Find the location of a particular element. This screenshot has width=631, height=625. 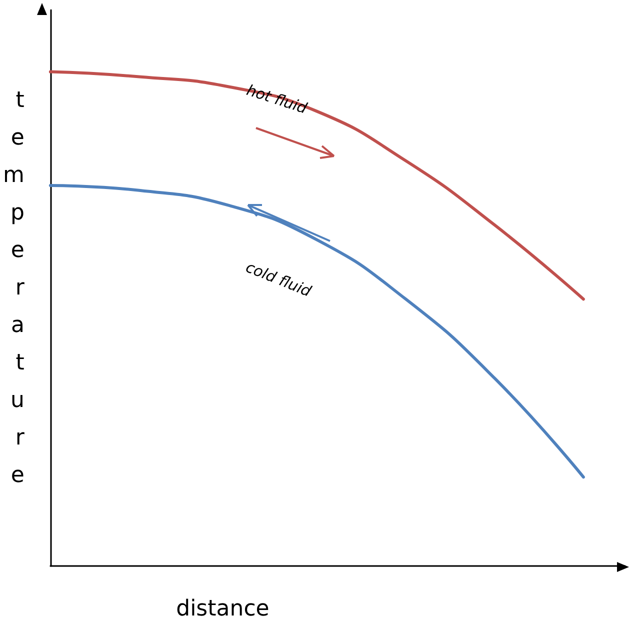

text: cold fluid is located at coordinates (279, 279).